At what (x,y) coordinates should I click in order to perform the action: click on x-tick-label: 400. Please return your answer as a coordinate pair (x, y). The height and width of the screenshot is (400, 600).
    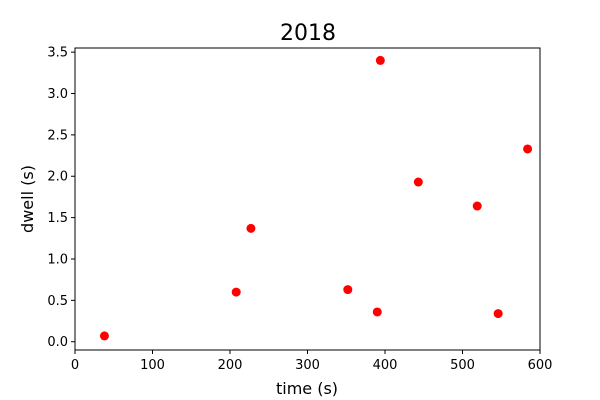
    Looking at the image, I should click on (385, 365).